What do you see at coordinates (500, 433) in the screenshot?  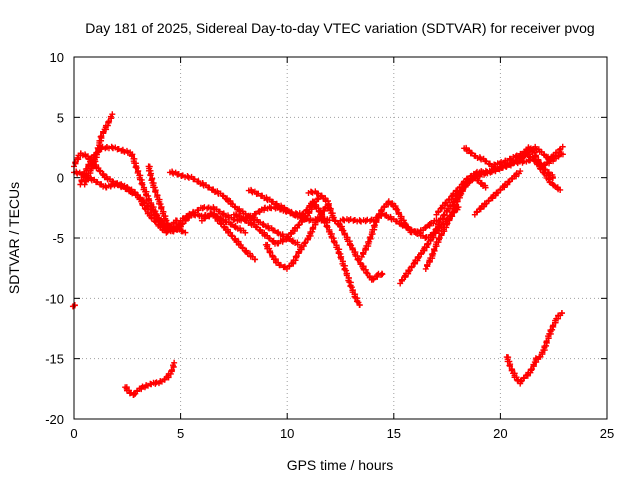 I see `x-tick-label: 20` at bounding box center [500, 433].